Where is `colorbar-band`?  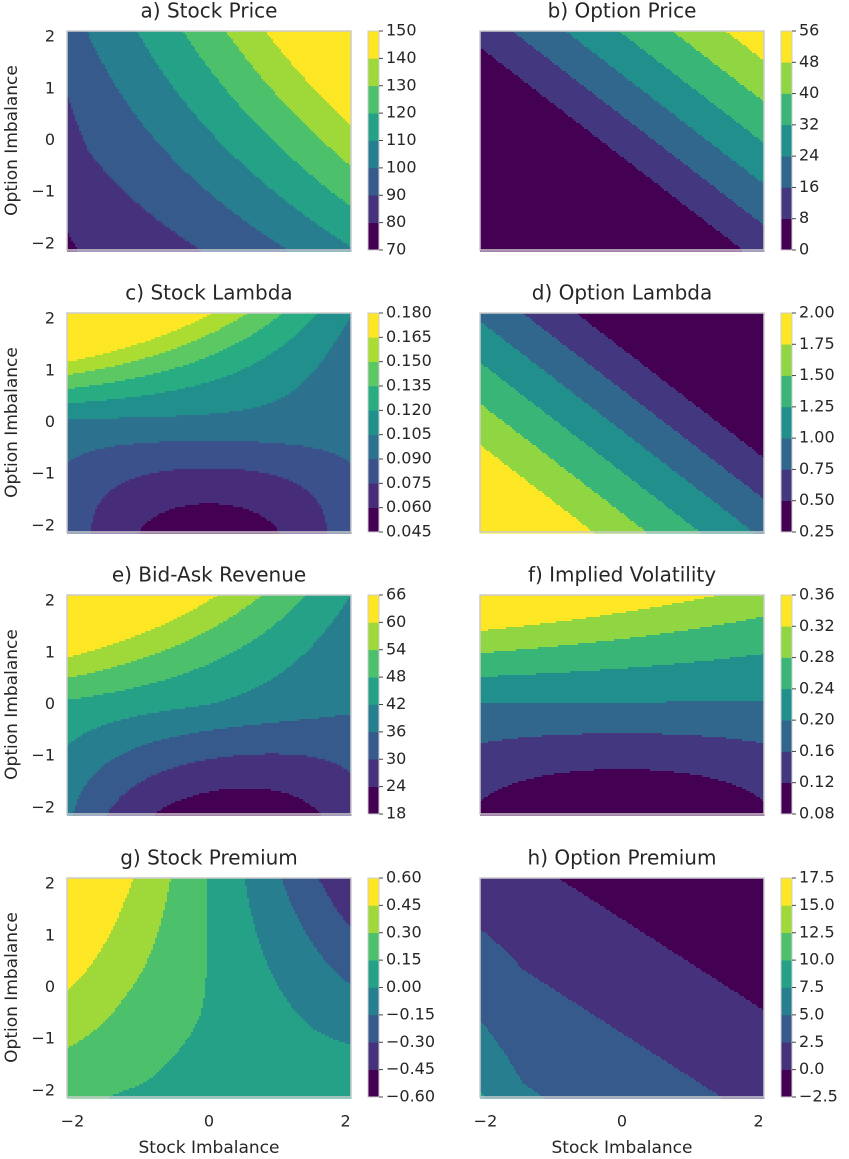
colorbar-band is located at coordinates (373, 72).